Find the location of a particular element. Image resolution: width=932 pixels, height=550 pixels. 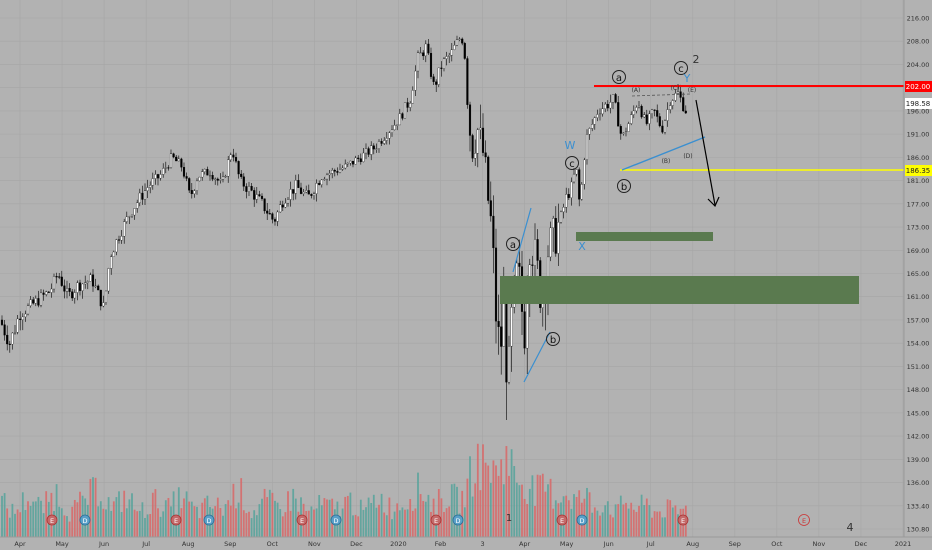

wave-label-x: X is located at coordinates (582, 246).